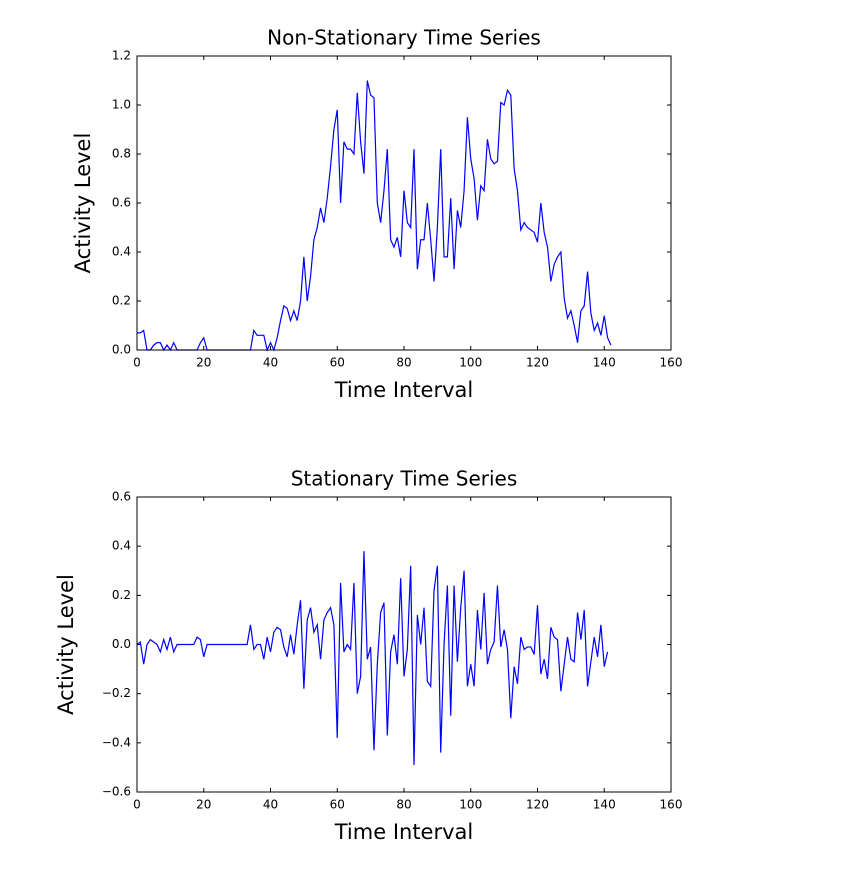 The image size is (844, 878). Describe the element at coordinates (116, 792) in the screenshot. I see `y-tick-label: −0.6` at that location.